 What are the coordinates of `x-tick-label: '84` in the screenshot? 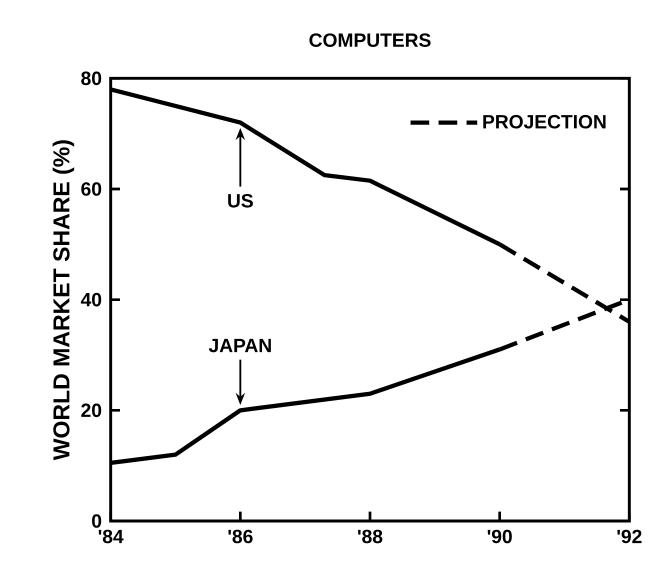 It's located at (111, 537).